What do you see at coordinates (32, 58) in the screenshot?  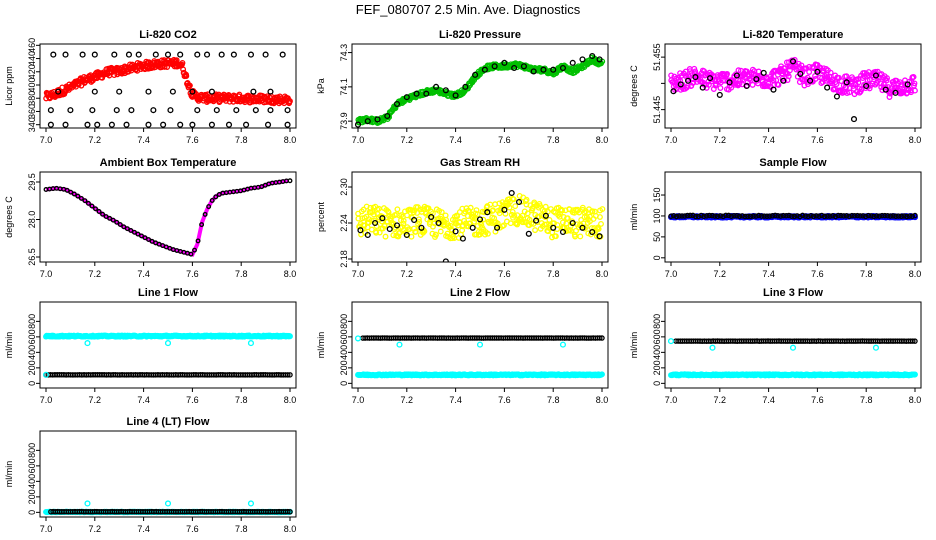 I see `y-tick-label: 440` at bounding box center [32, 58].